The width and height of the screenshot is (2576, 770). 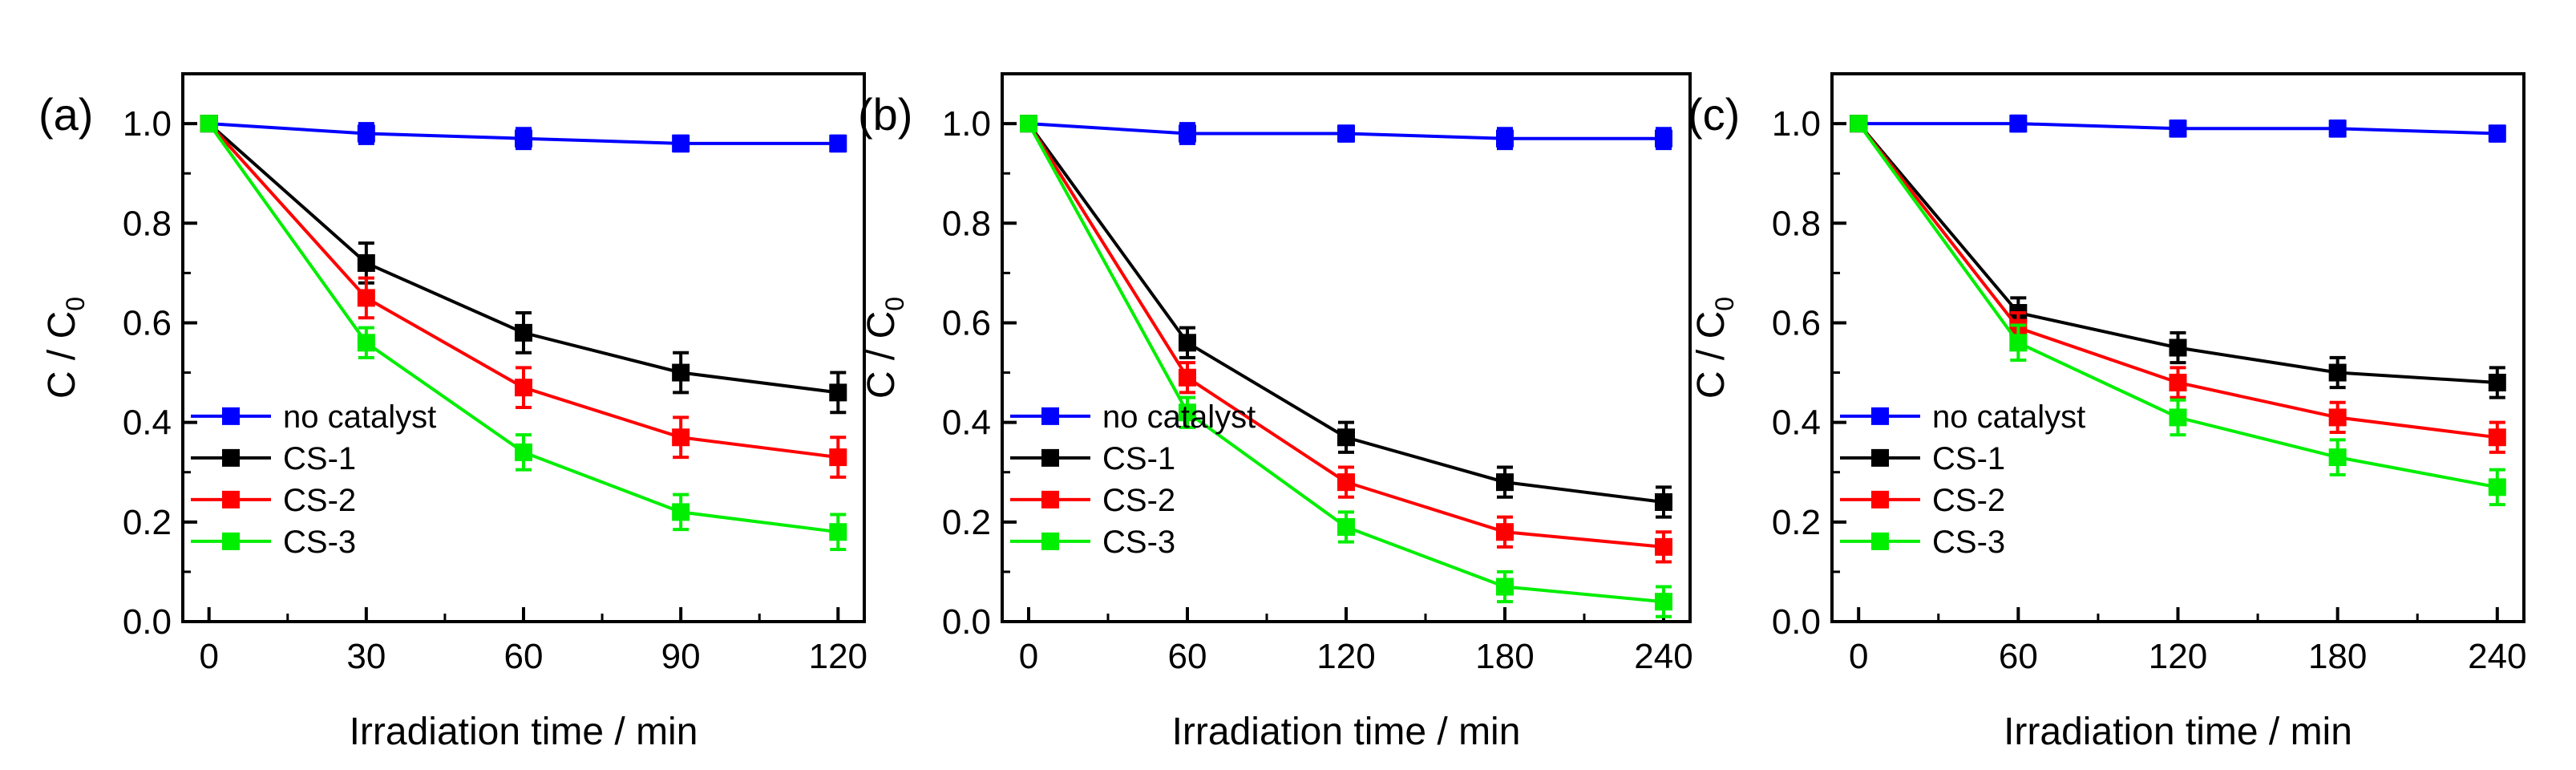 What do you see at coordinates (65, 114) in the screenshot?
I see `panel-label: (a)` at bounding box center [65, 114].